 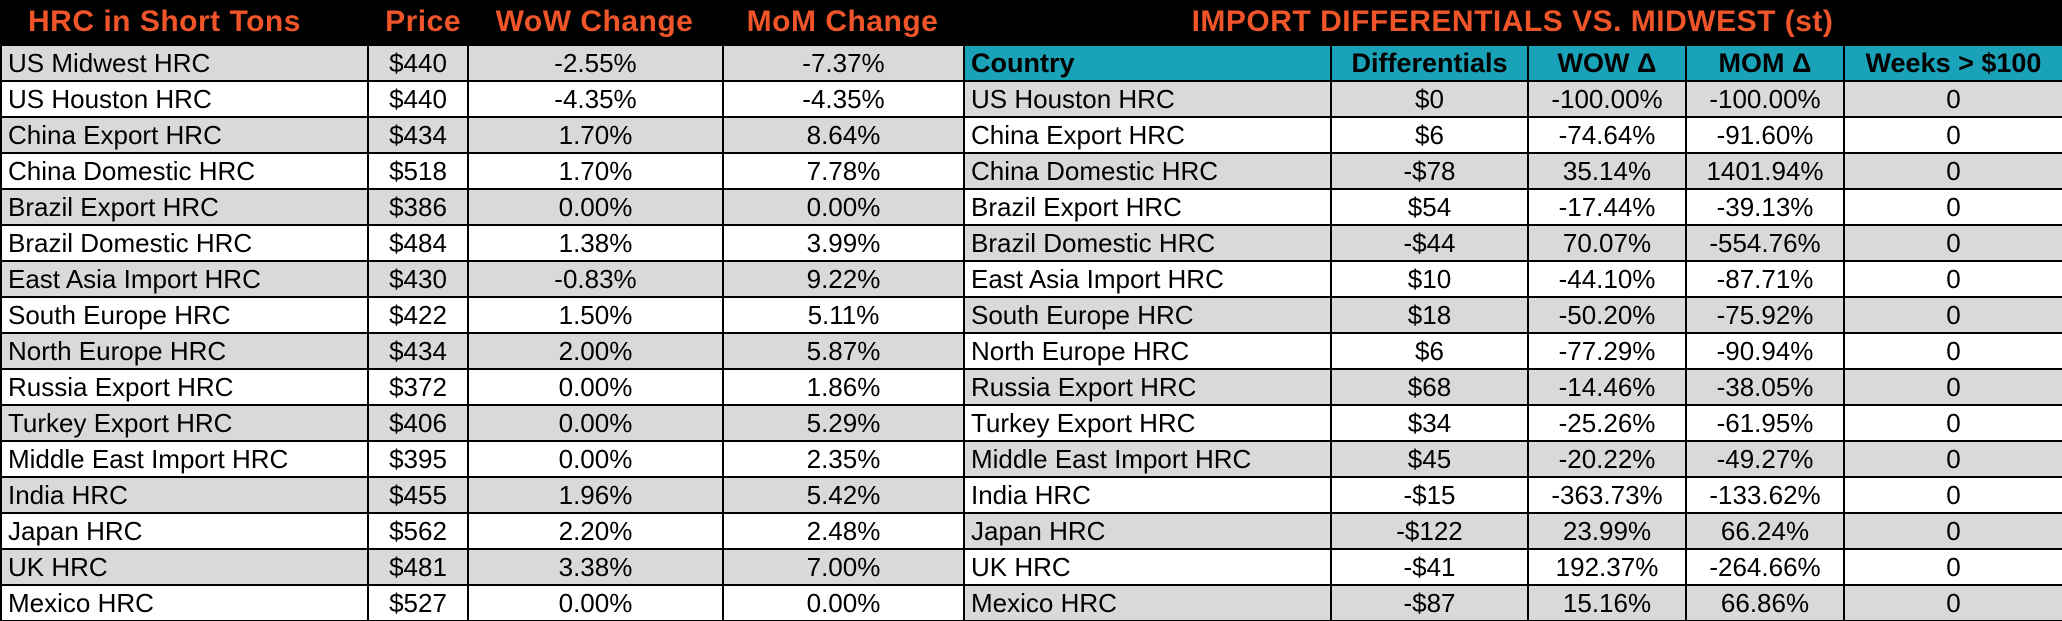 I want to click on table-cell: 70.07%, so click(x=1606, y=243).